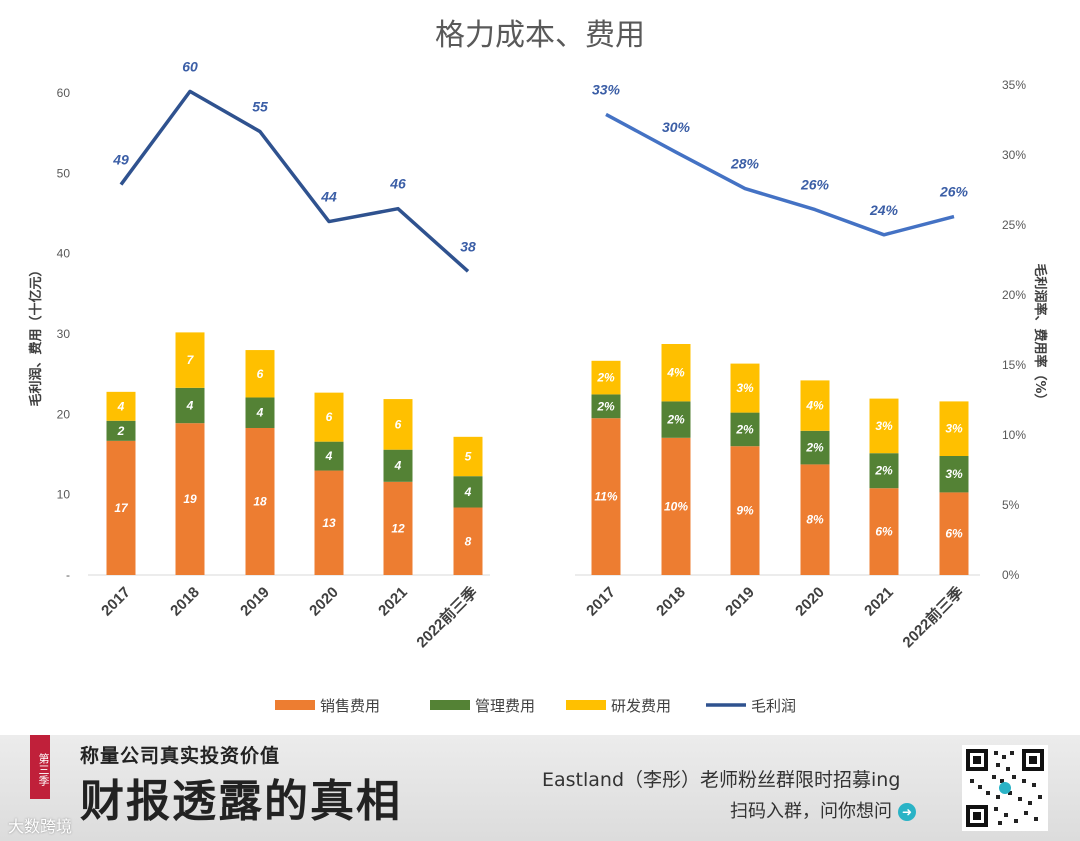 Image resolution: width=1080 pixels, height=841 pixels. Describe the element at coordinates (1011, 575) in the screenshot. I see `y-tick-label: 0%` at that location.